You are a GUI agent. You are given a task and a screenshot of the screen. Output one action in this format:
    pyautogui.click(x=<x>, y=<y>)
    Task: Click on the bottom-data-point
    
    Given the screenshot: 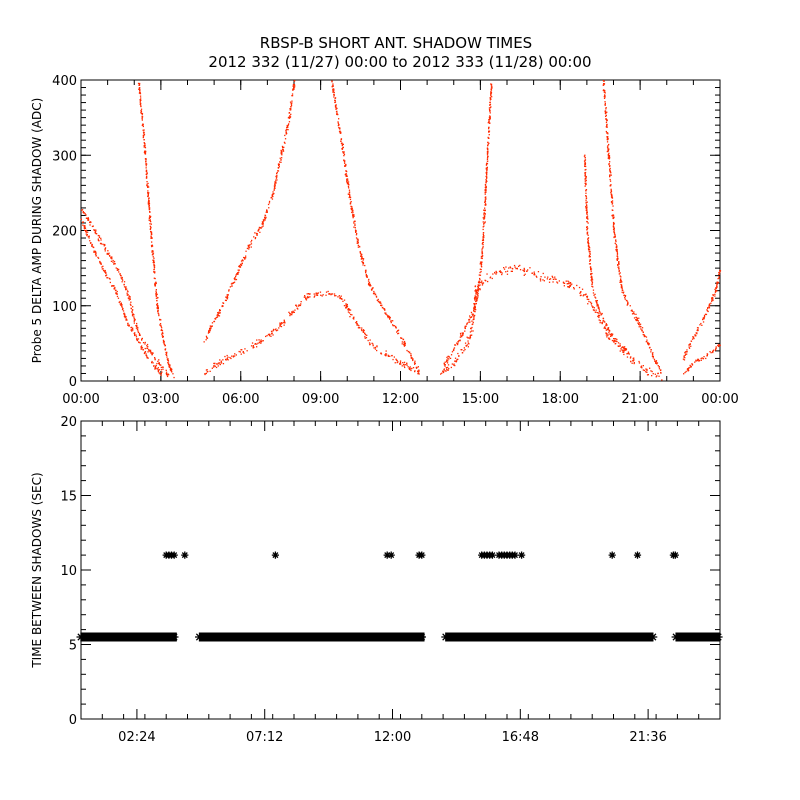 What is the action you would take?
    pyautogui.click(x=421, y=637)
    